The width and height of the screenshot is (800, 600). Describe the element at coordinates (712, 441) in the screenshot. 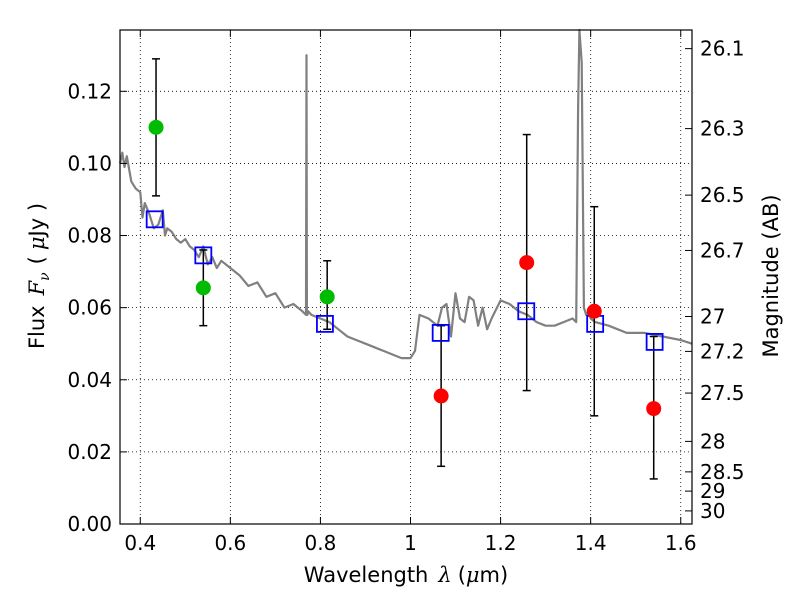

I see `magnitude-tick-label: 28` at that location.